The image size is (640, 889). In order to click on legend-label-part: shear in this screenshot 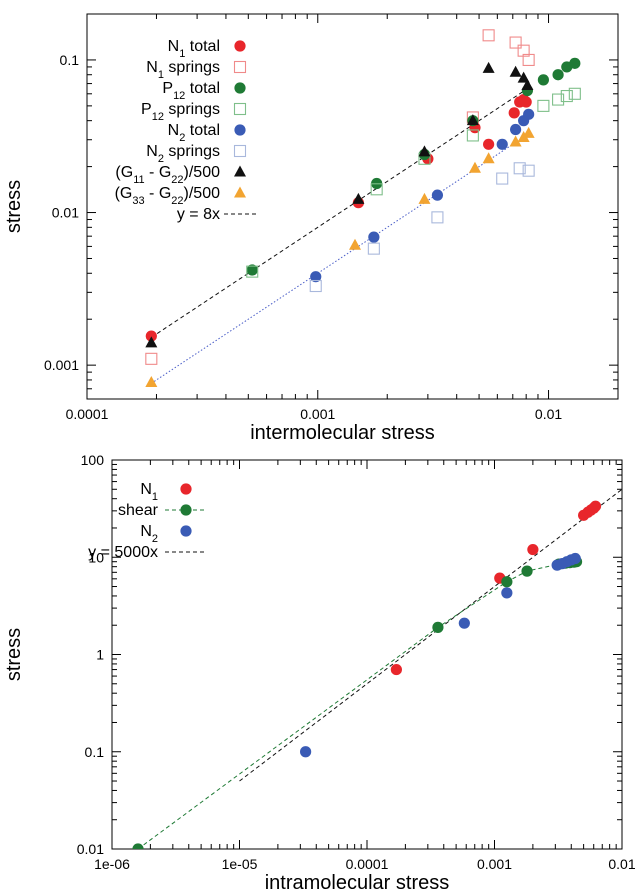, I will do `click(138, 510)`.